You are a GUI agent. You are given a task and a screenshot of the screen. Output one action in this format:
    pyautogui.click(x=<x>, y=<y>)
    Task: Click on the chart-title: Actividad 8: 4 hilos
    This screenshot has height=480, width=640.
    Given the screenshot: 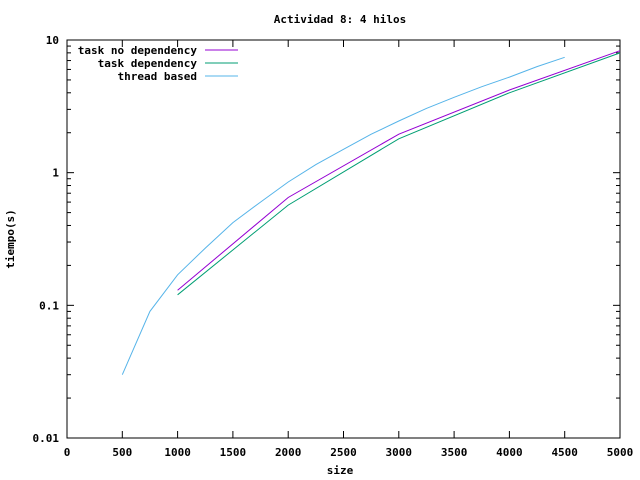 What is the action you would take?
    pyautogui.click(x=340, y=19)
    